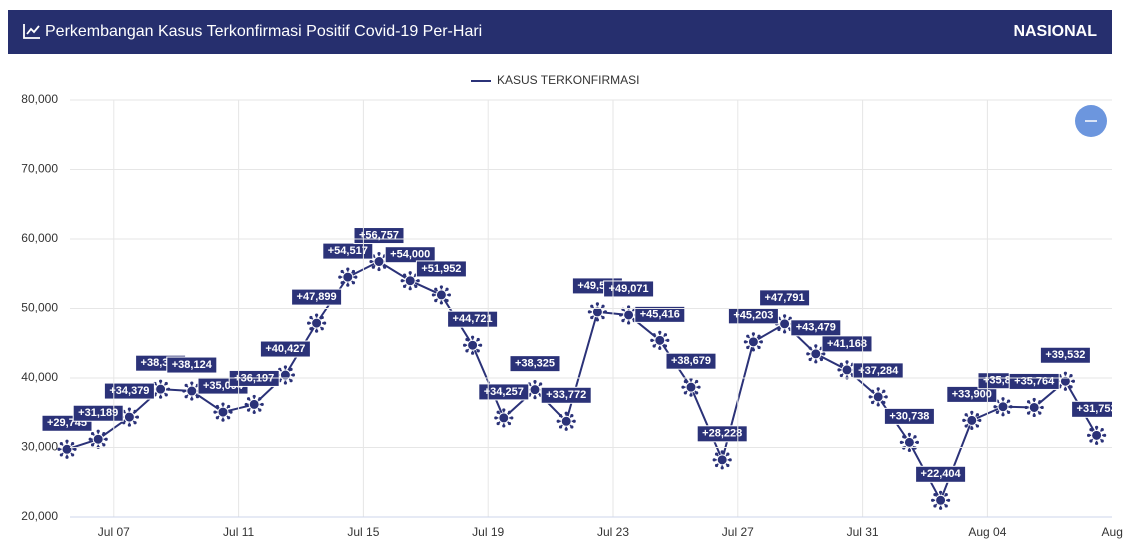 The image size is (1123, 557). I want to click on data-label: +45,416, so click(660, 314).